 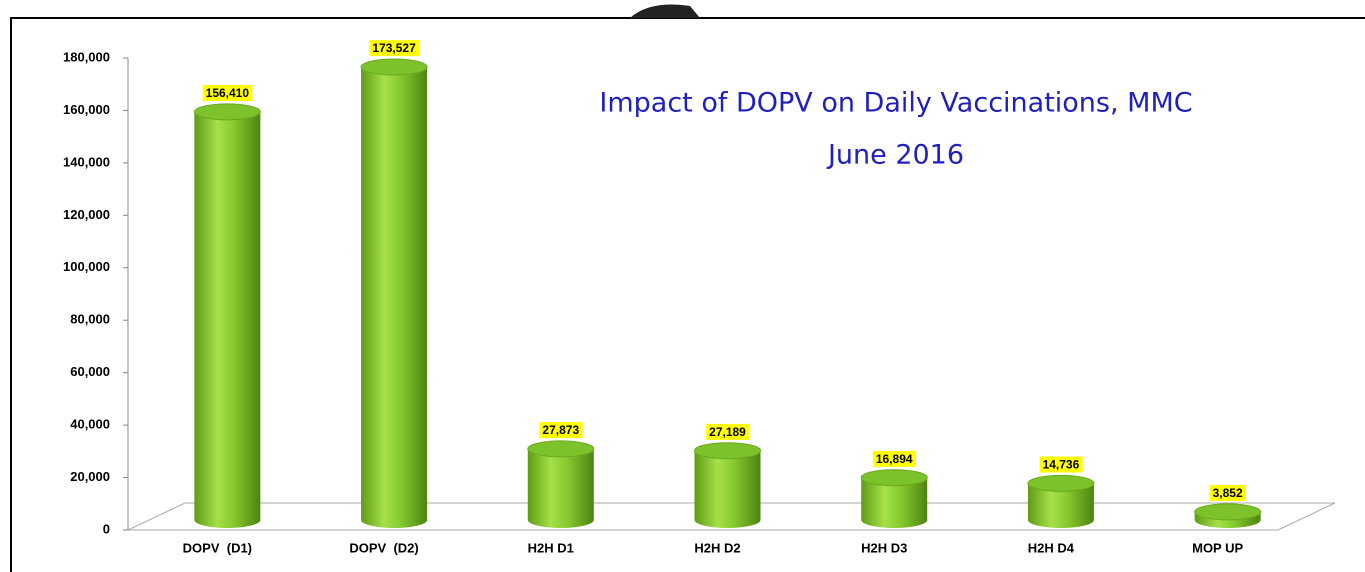 I want to click on value-label: 14,736, so click(x=1061, y=465).